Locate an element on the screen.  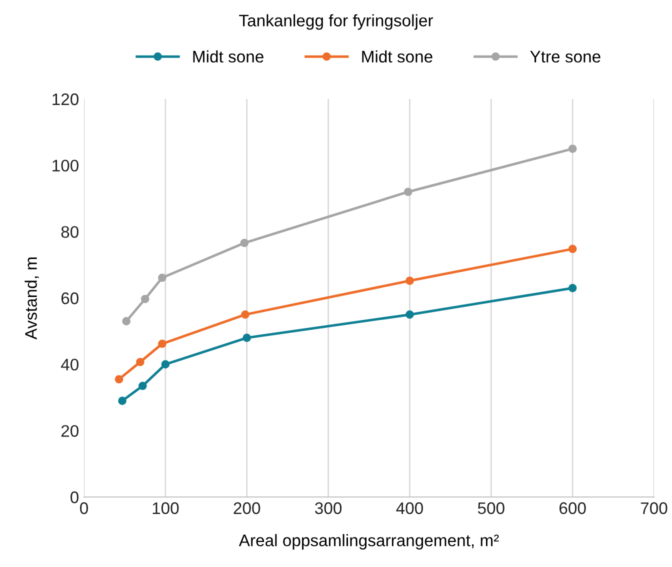
y-axis-title: Avstand, m is located at coordinates (31, 299).